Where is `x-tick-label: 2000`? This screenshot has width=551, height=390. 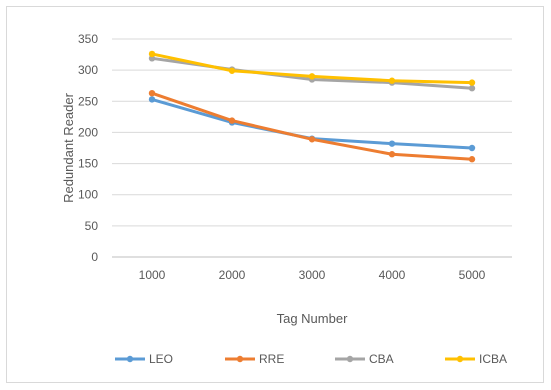 x-tick-label: 2000 is located at coordinates (232, 275).